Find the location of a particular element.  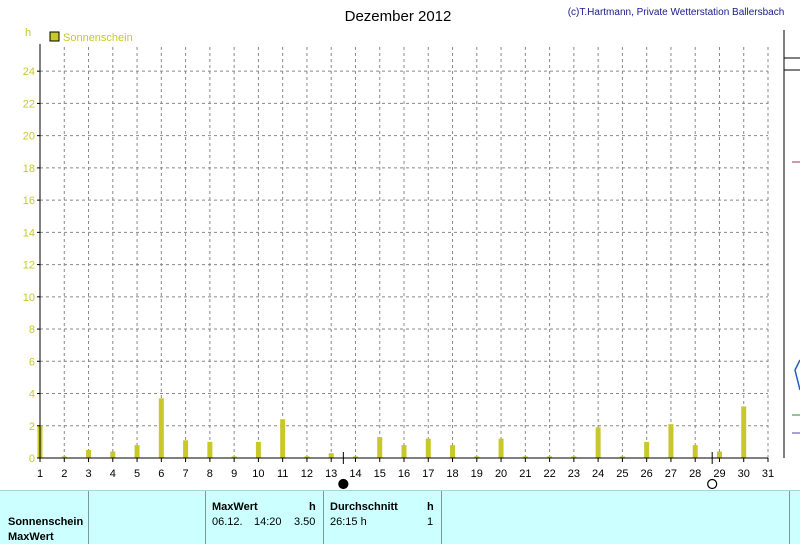

full-moon-icon is located at coordinates (712, 484).